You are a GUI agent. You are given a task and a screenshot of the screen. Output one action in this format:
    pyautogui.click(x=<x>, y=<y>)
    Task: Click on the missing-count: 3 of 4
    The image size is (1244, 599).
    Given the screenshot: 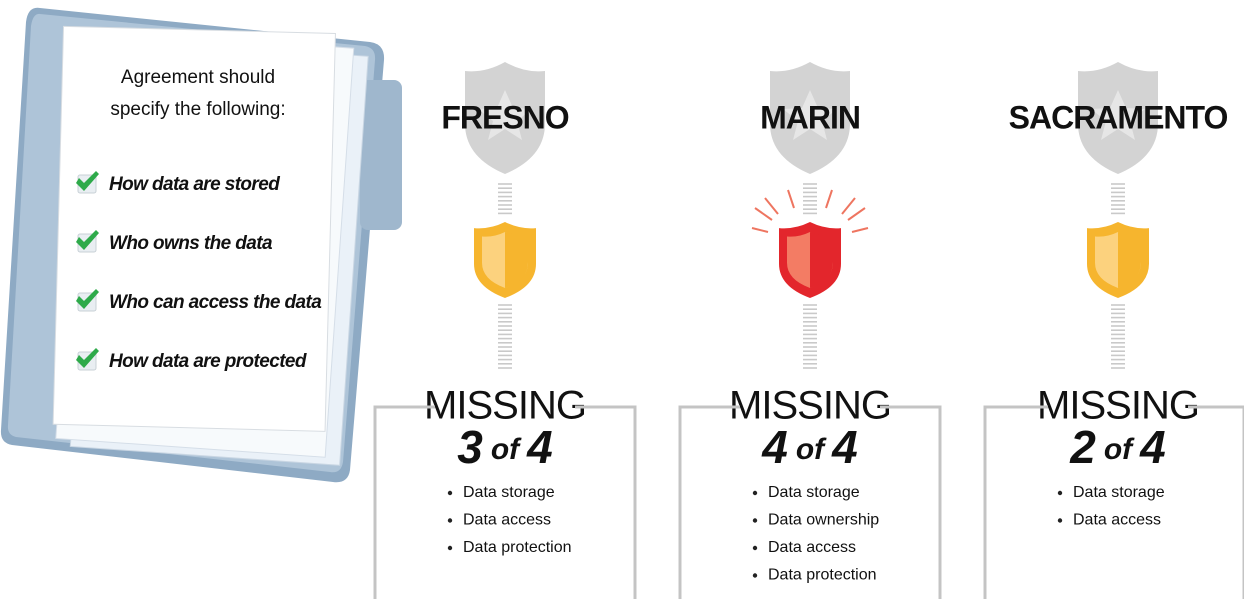 What is the action you would take?
    pyautogui.click(x=505, y=447)
    